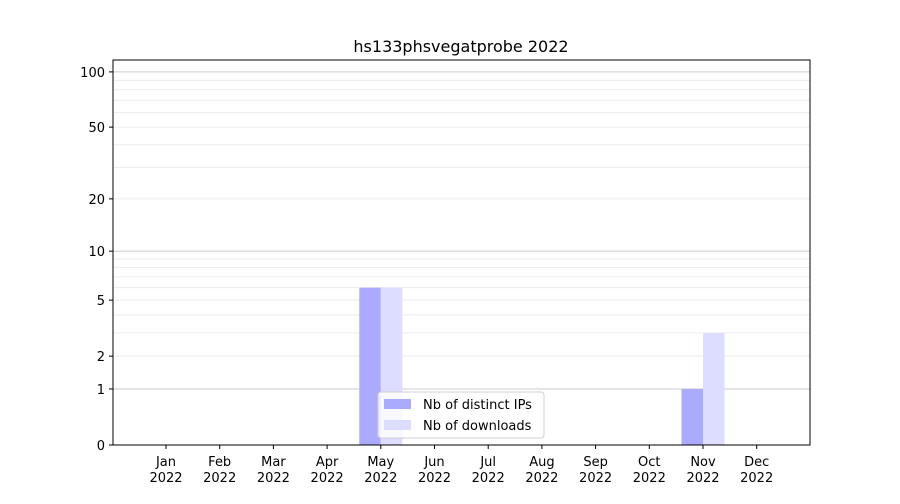  What do you see at coordinates (649, 462) in the screenshot?
I see `x-tick-label: Oct` at bounding box center [649, 462].